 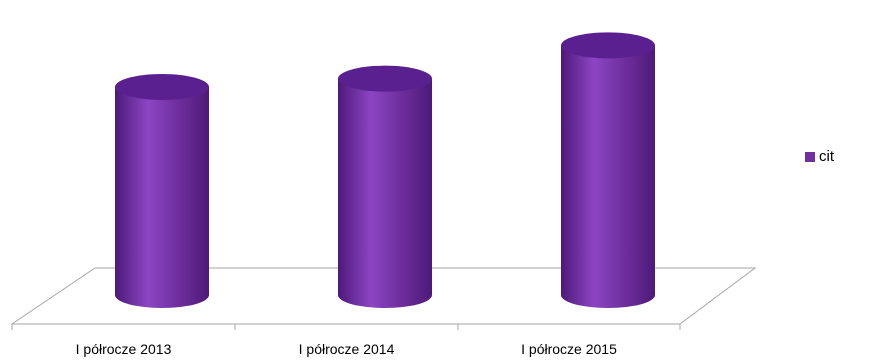 I want to click on legend: cit, so click(x=819, y=156).